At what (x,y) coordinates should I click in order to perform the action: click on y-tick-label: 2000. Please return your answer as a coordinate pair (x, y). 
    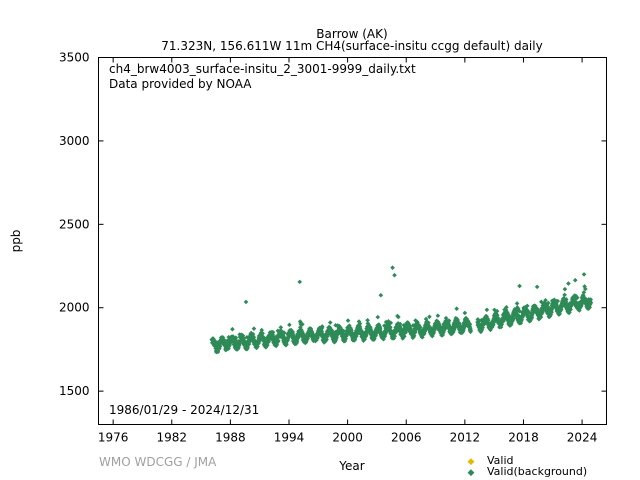
    Looking at the image, I should click on (74, 308).